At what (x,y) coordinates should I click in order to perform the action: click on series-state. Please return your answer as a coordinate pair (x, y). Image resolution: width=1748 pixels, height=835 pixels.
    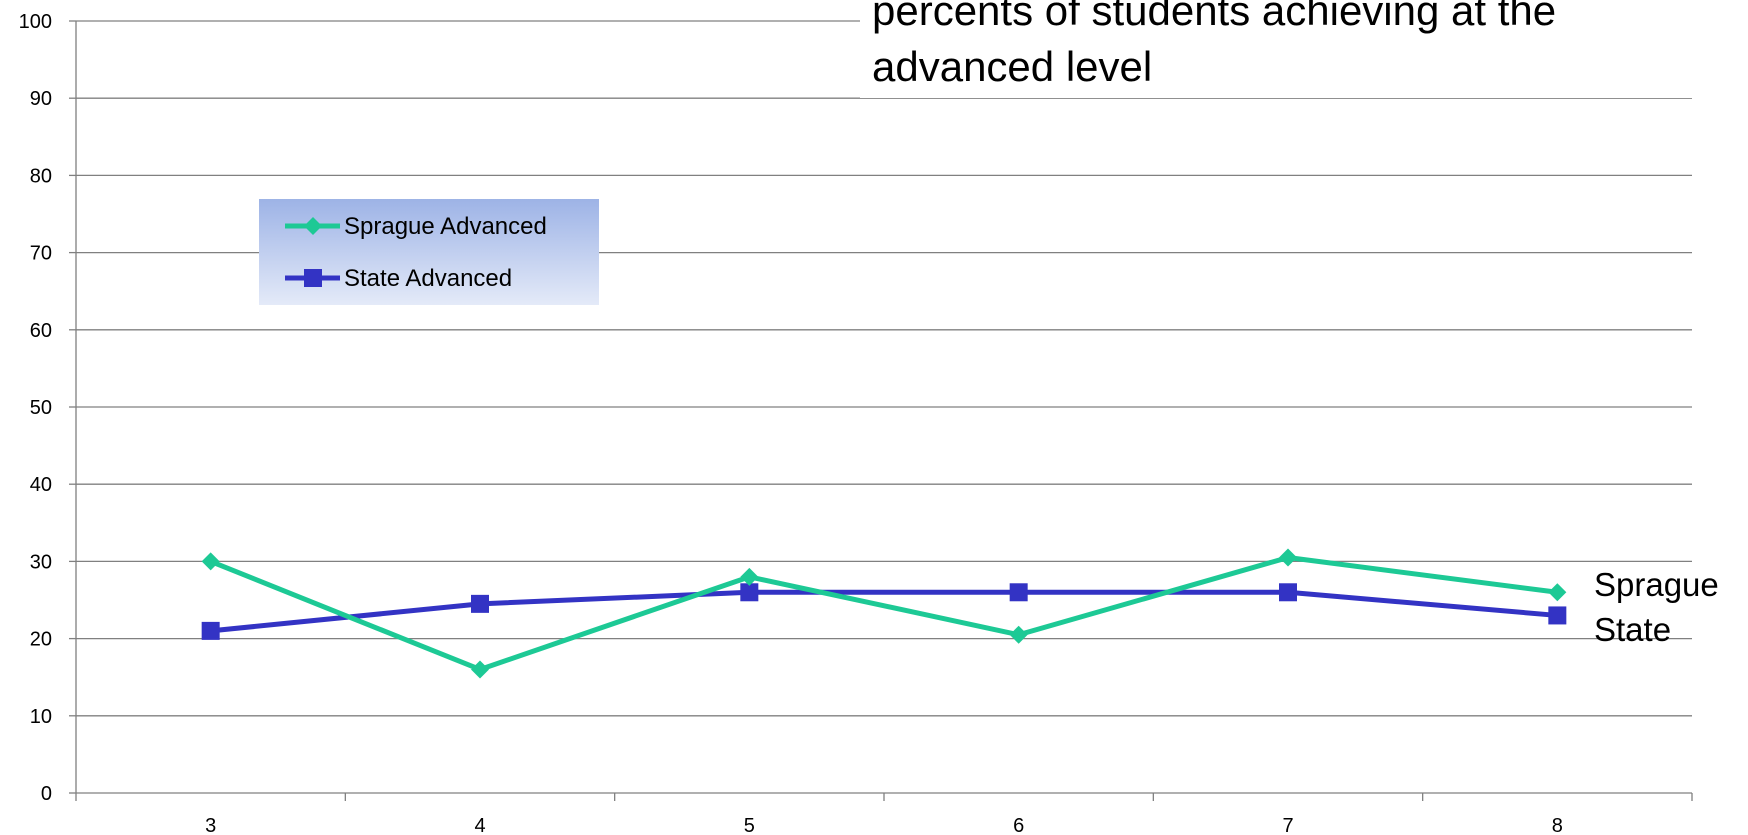
    Looking at the image, I should click on (884, 611).